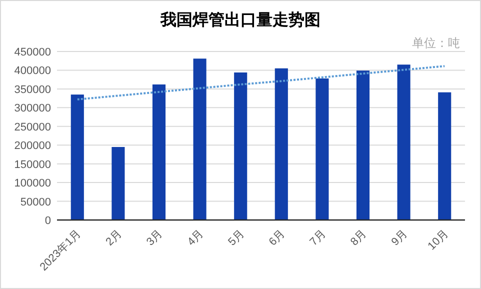  What do you see at coordinates (32, 71) in the screenshot?
I see `y-tick-label: 400000` at bounding box center [32, 71].